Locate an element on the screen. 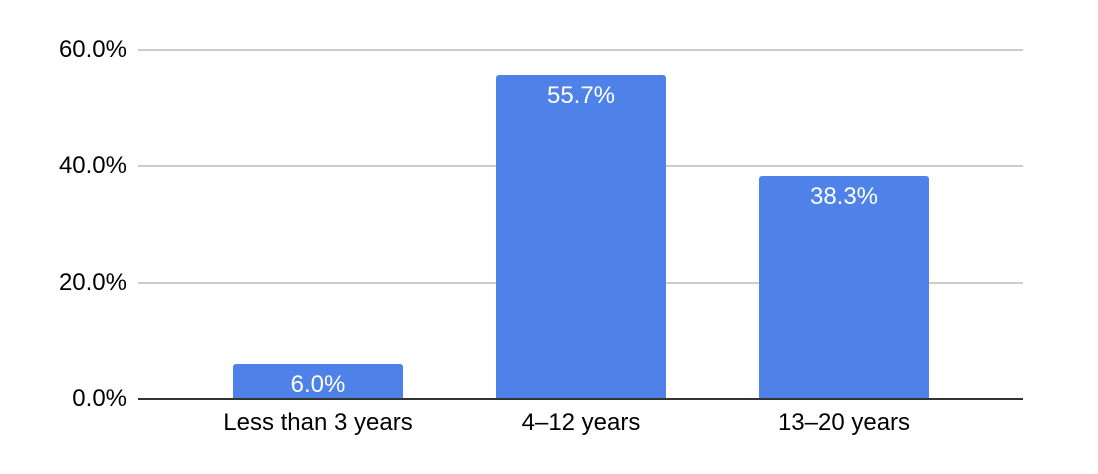 Image resolution: width=1098 pixels, height=474 pixels. y-axis-tick-label: 20.0% is located at coordinates (92, 282).